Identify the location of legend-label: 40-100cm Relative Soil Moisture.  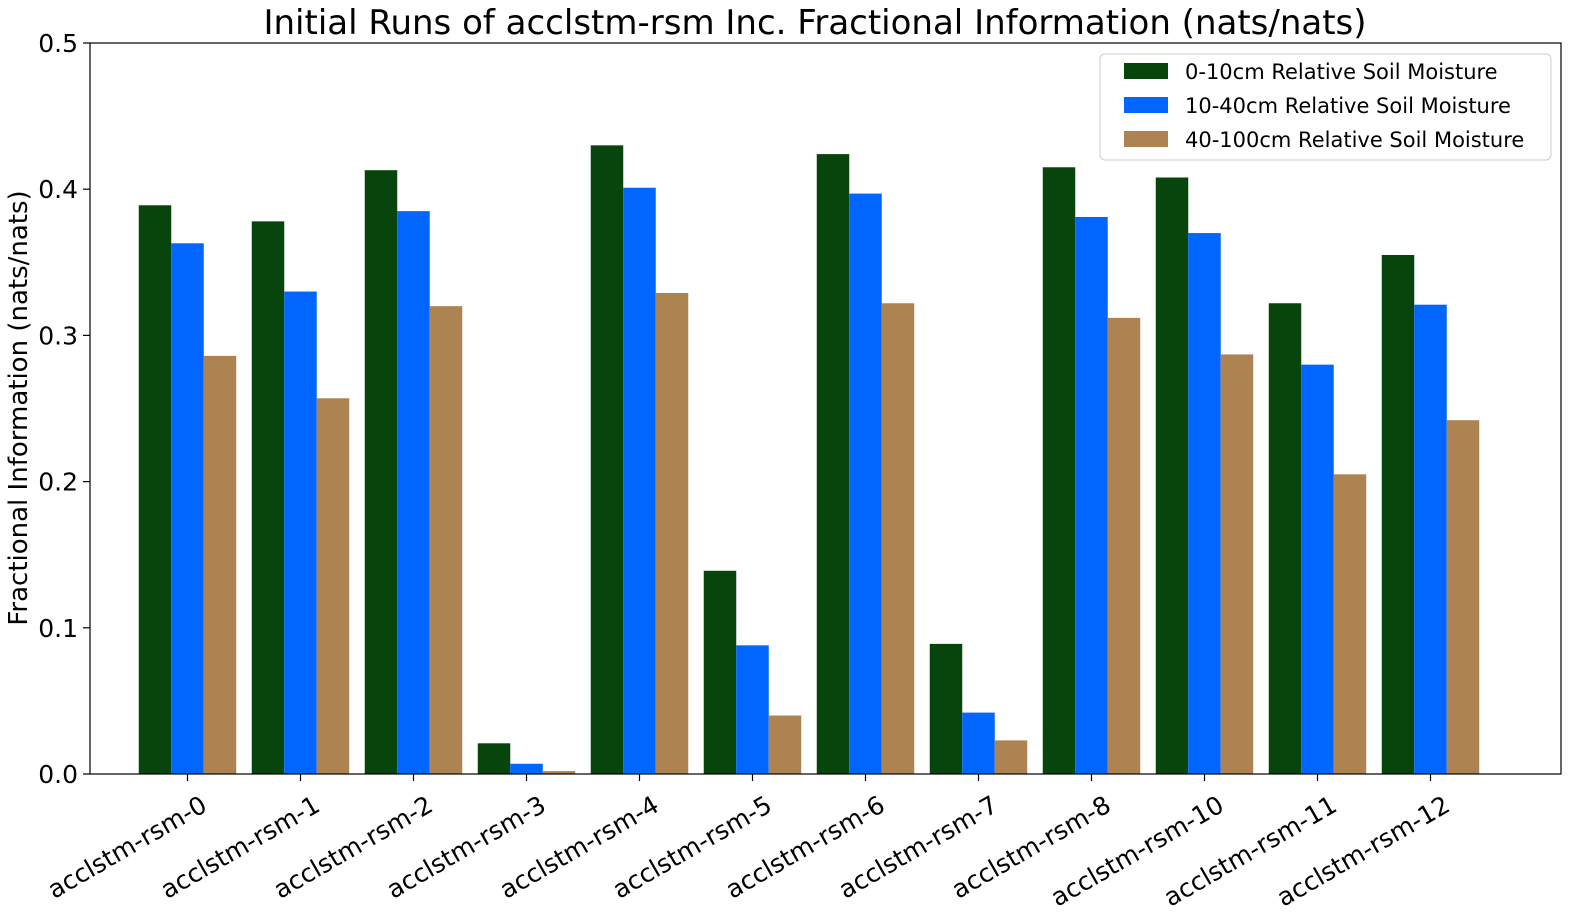
(1354, 140).